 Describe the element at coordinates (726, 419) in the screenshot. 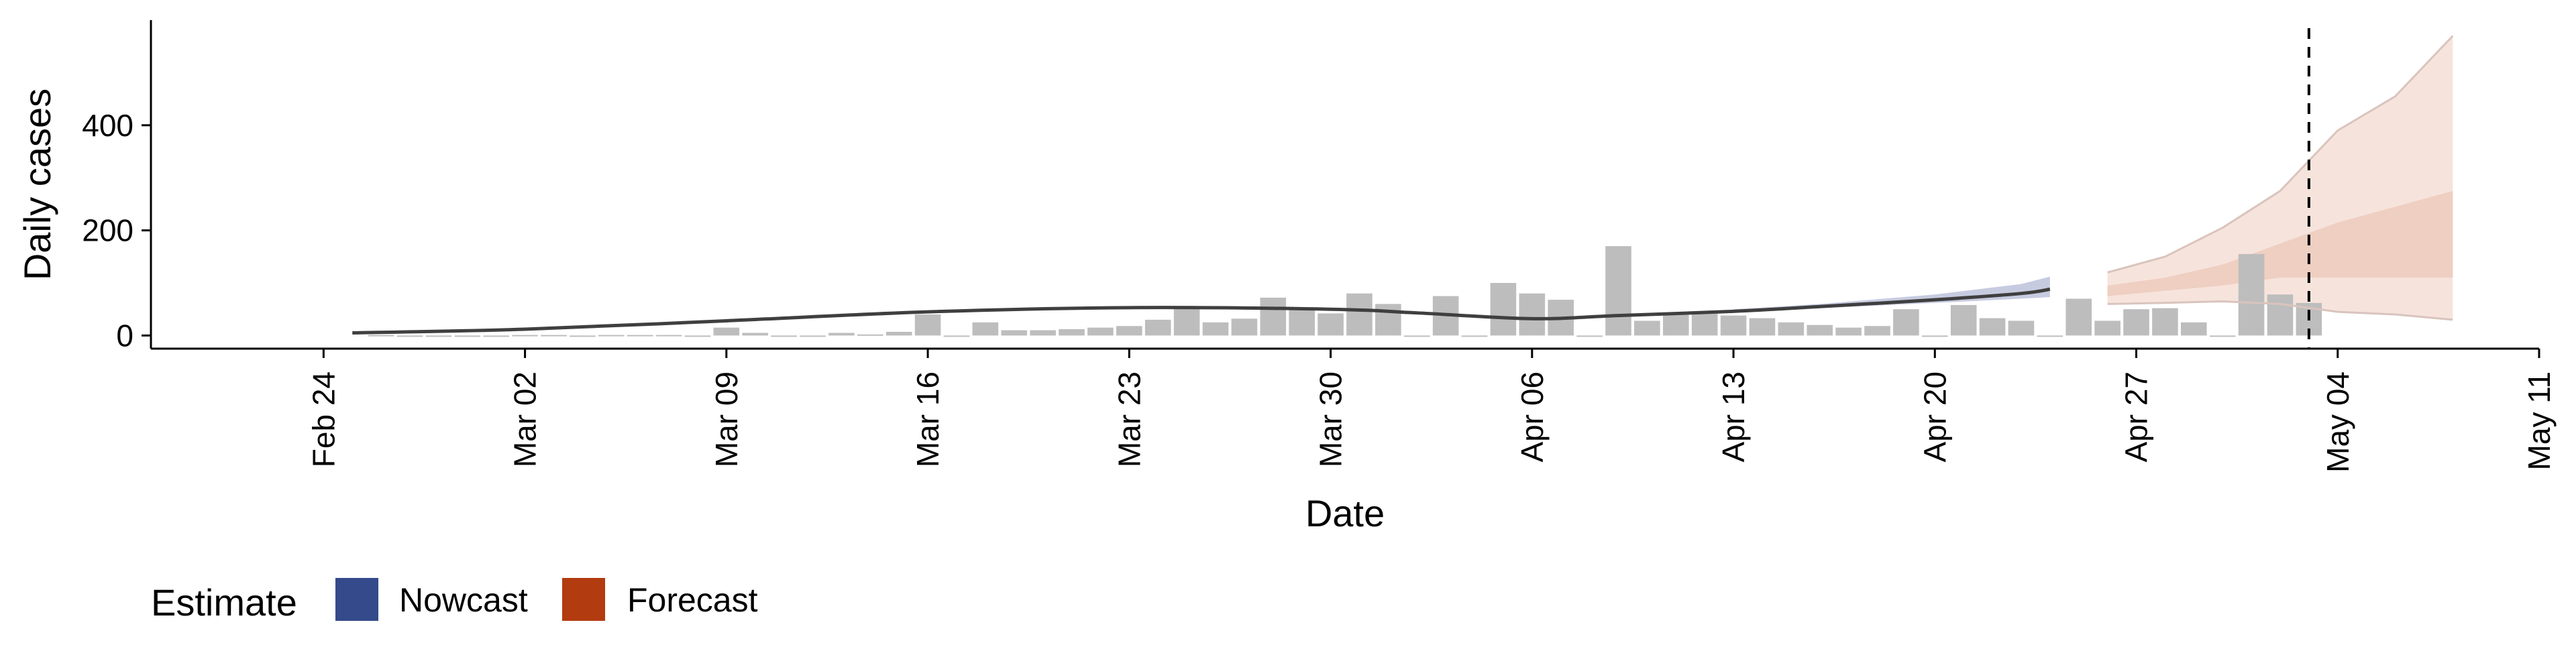

I see `x-tick-label: Mar 09` at that location.